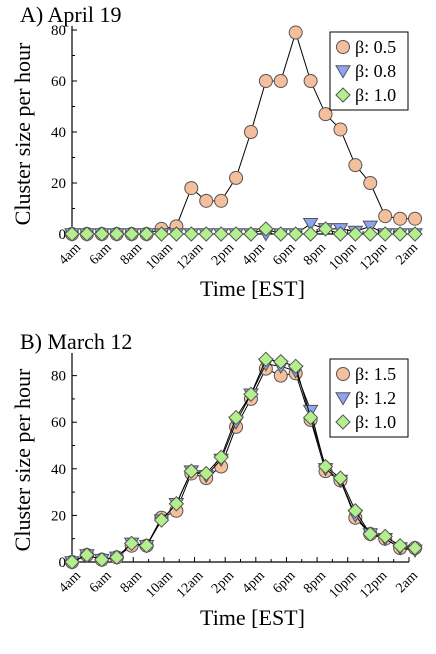  Describe the element at coordinates (70, 14) in the screenshot. I see `chart-title: A) April 19` at that location.